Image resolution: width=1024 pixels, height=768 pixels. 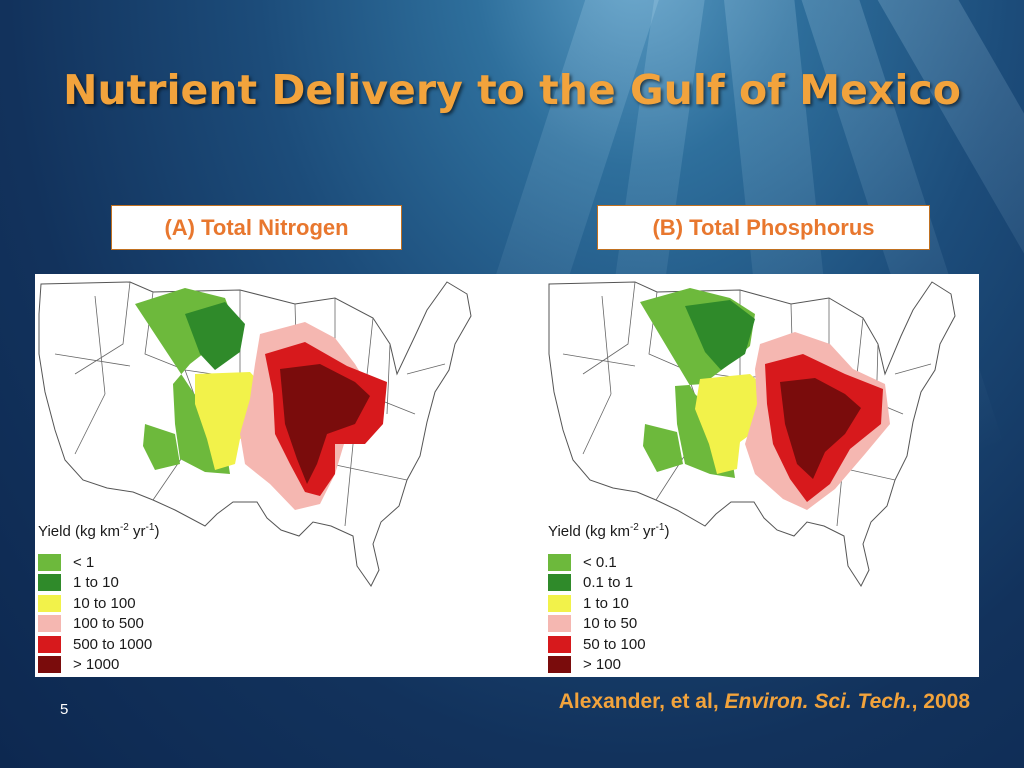 I want to click on legend-item: > 100, so click(x=608, y=665).